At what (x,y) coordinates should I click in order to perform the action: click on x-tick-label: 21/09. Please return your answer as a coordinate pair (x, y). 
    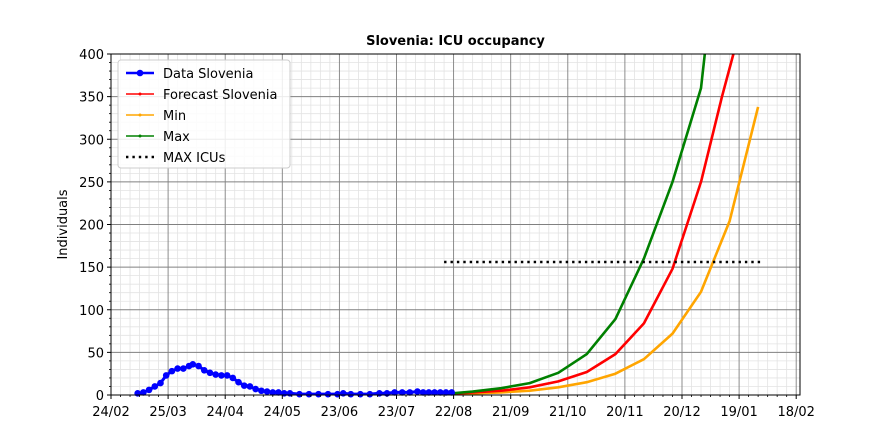
    Looking at the image, I should click on (510, 412).